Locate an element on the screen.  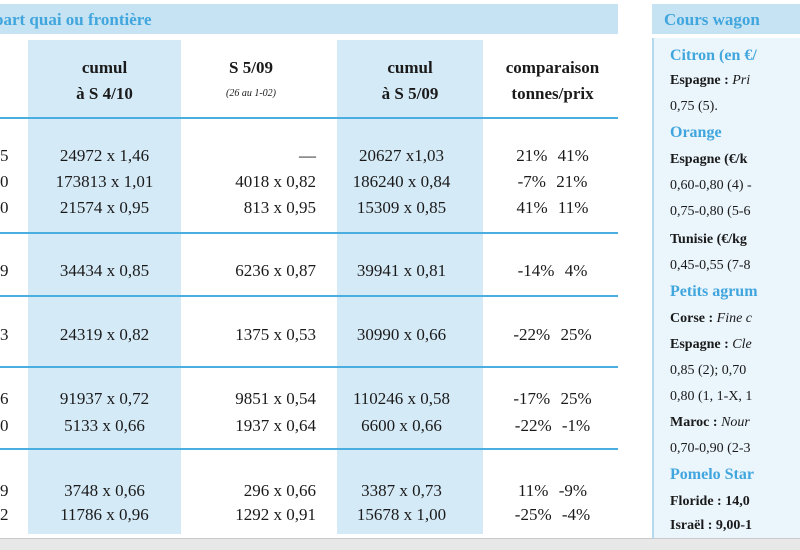
cell-cumul-509: 15678 x 1,00 is located at coordinates (401, 514).